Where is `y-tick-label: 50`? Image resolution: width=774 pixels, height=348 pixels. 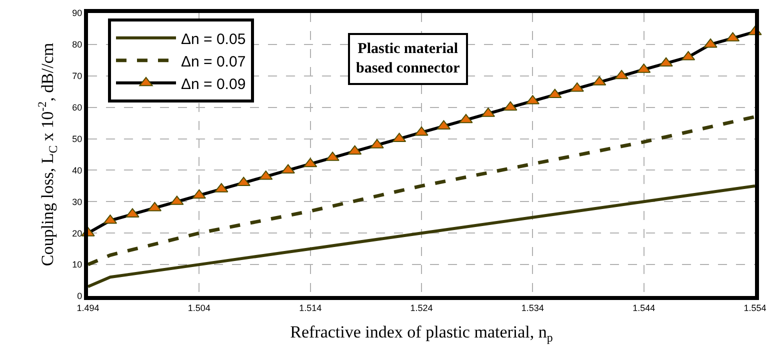 y-tick-label: 50 is located at coordinates (77, 139).